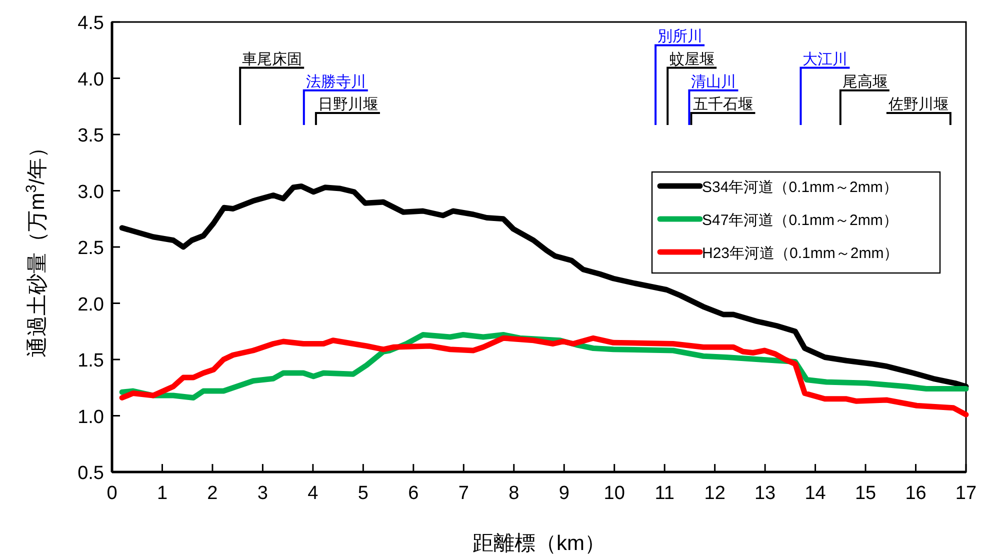 The height and width of the screenshot is (554, 981). I want to click on y-tick-label: 4.5, so click(91, 23).